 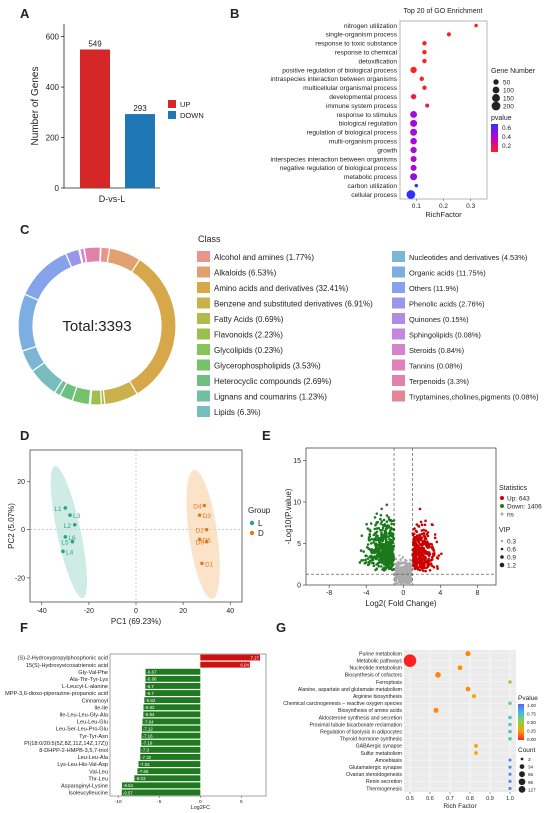 I want to click on legend-dot, so click(x=502, y=506).